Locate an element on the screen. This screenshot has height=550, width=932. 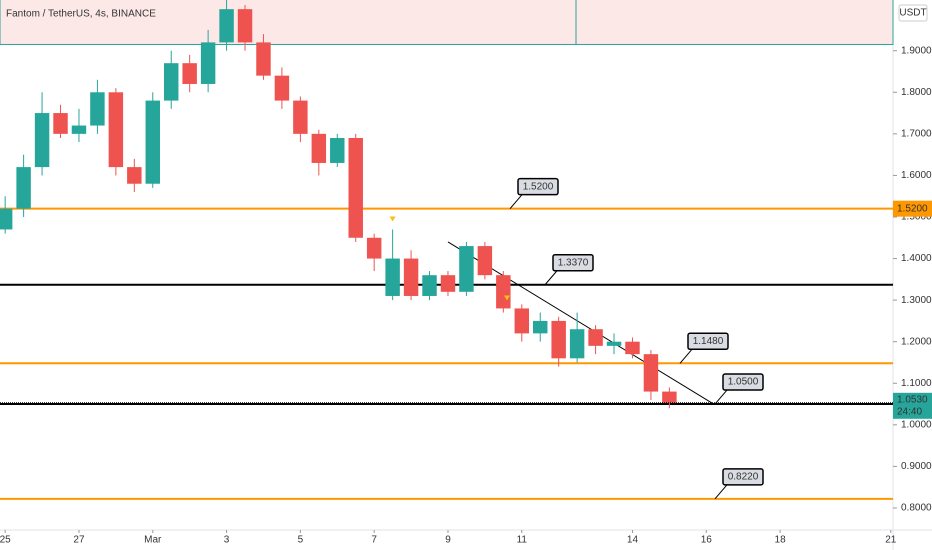
x-tick-label: 7 is located at coordinates (374, 540).